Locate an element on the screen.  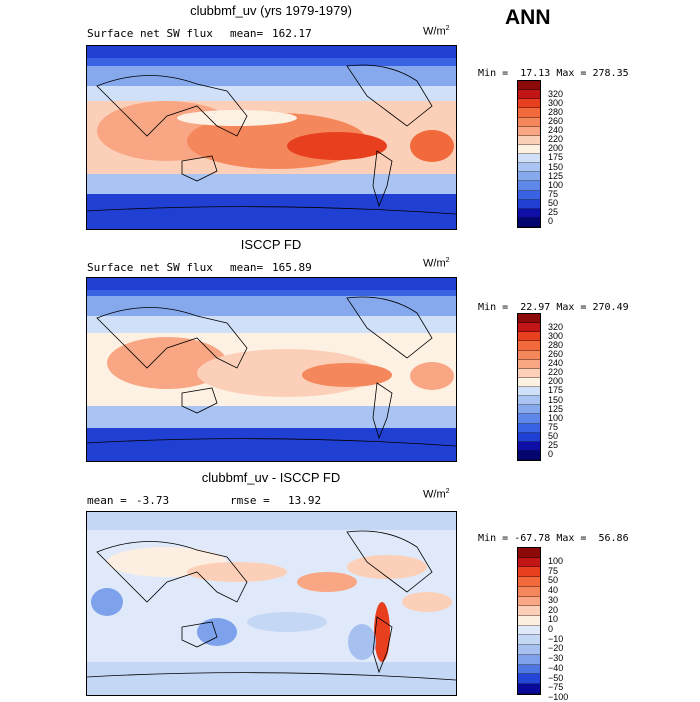
panel3-units: W/m2 is located at coordinates (436, 494).